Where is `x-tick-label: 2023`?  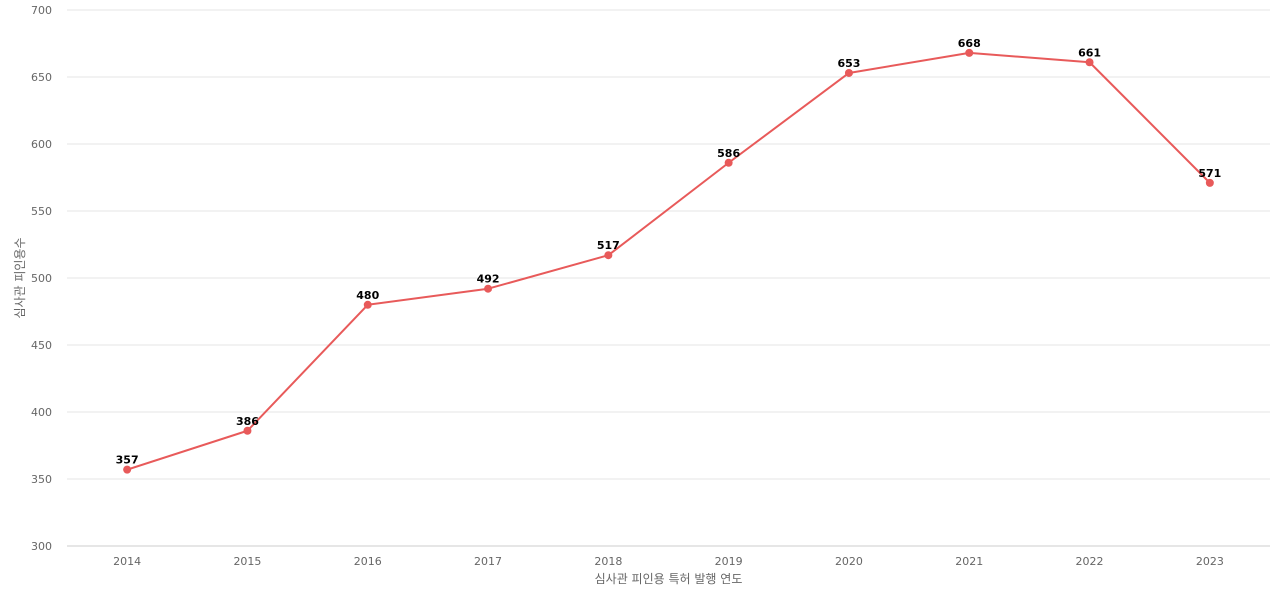
x-tick-label: 2023 is located at coordinates (1210, 561).